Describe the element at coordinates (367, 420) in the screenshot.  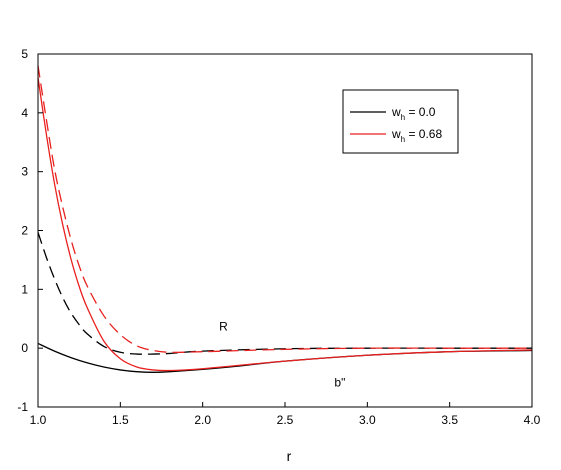
I see `x-tick-label: 3.0` at that location.